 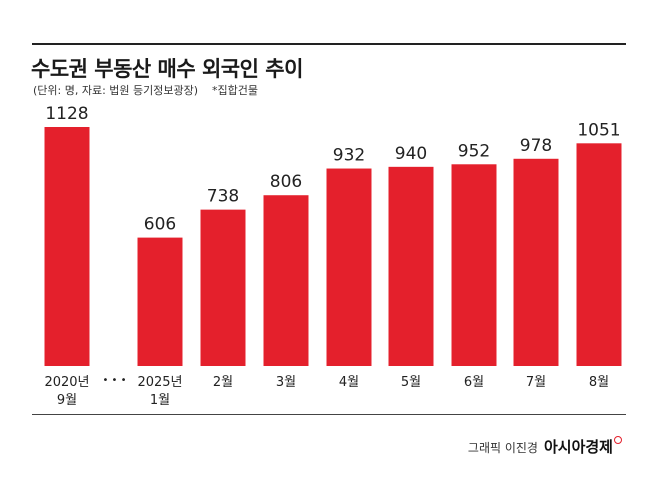 What do you see at coordinates (116, 90) in the screenshot?
I see `unit-note: (단위: 명, 자료: 법원 등기정보광장)` at bounding box center [116, 90].